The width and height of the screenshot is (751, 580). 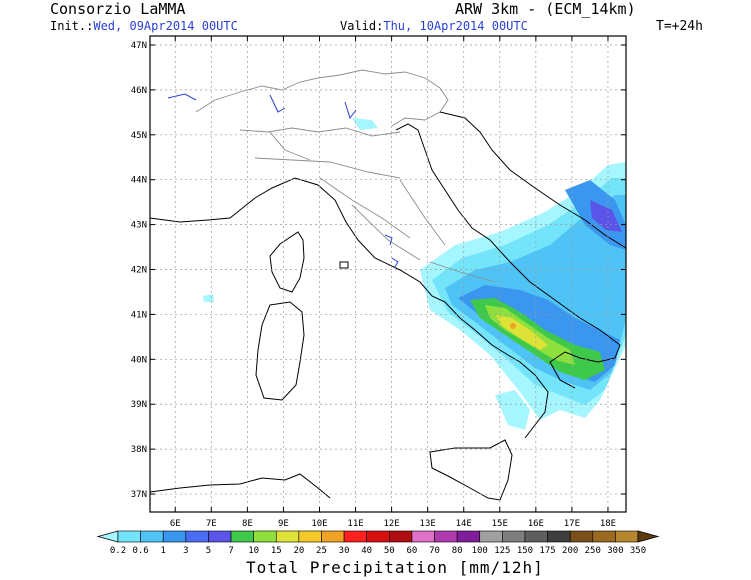 What do you see at coordinates (366, 551) in the screenshot?
I see `colorbar-label: 40` at bounding box center [366, 551].